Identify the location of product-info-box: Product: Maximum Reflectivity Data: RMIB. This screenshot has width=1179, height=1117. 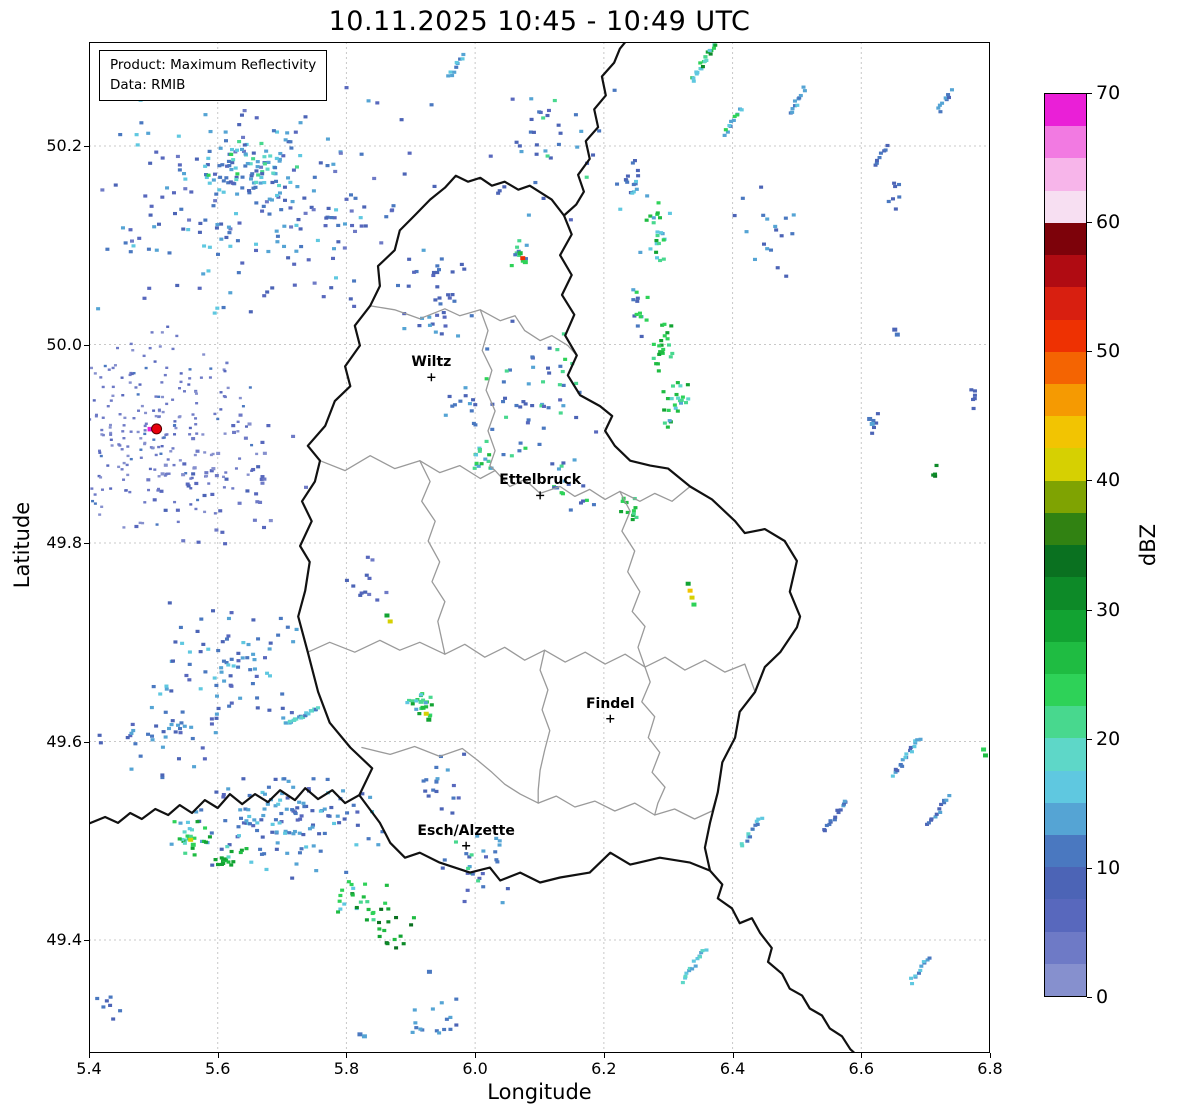
(213, 75).